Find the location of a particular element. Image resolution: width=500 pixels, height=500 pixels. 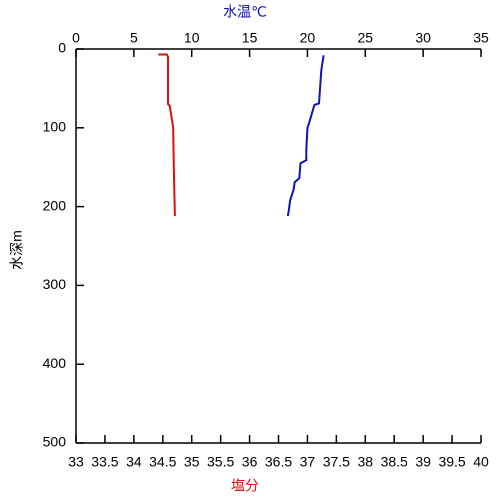

x-tick-label: 35 is located at coordinates (192, 462).